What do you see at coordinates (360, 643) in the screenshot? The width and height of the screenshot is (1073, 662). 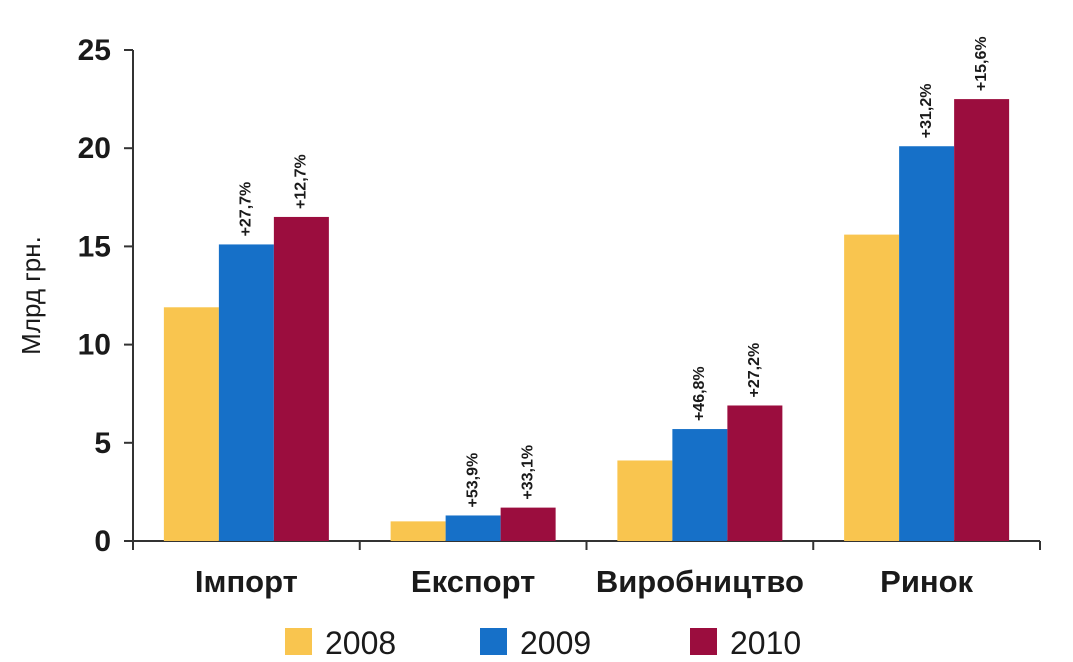 I see `legend-label: 2008` at bounding box center [360, 643].